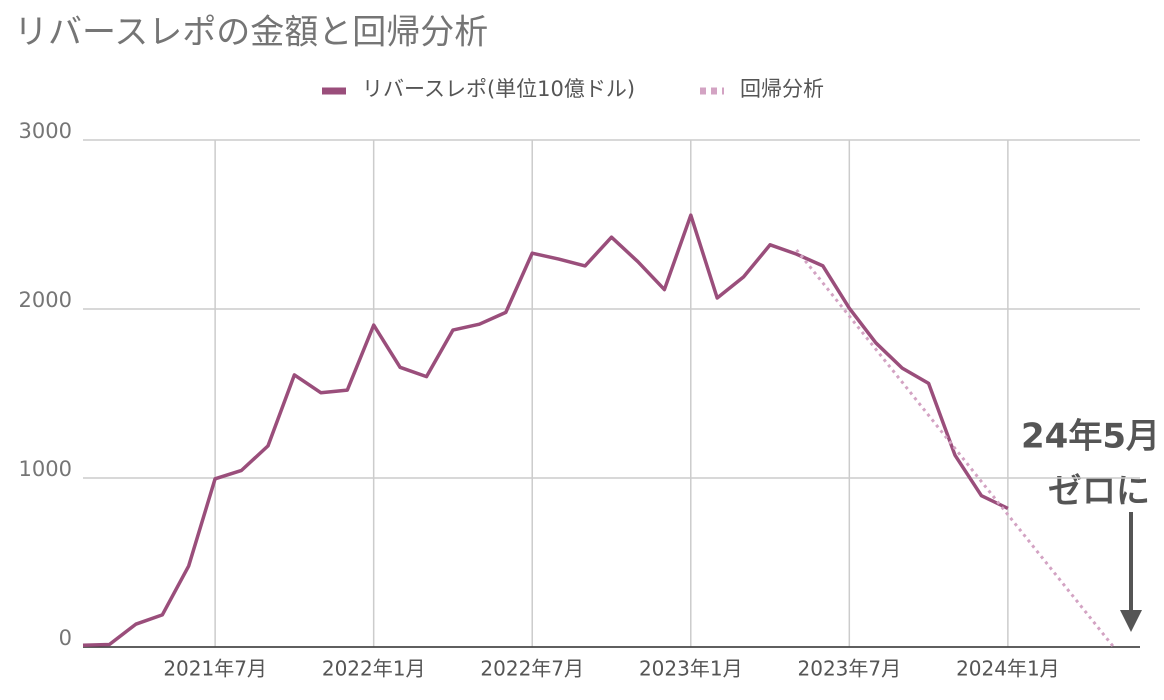 The width and height of the screenshot is (1164, 700). What do you see at coordinates (215, 669) in the screenshot?
I see `x-tick-label: 2021年7月` at bounding box center [215, 669].